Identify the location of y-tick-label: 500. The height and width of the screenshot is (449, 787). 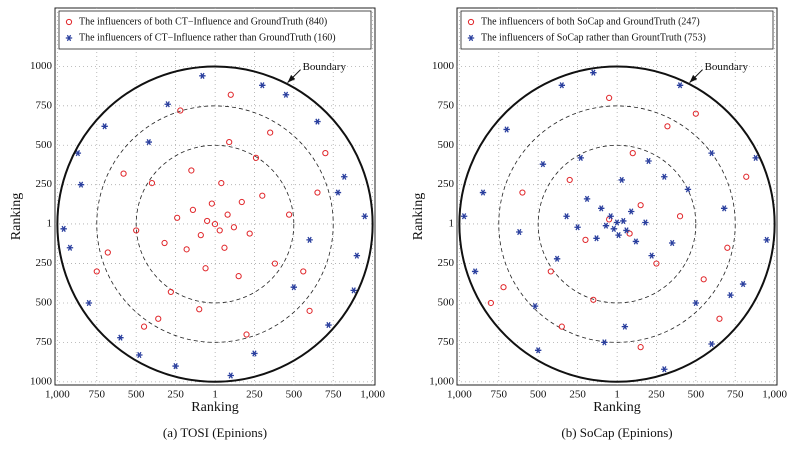
(446, 145).